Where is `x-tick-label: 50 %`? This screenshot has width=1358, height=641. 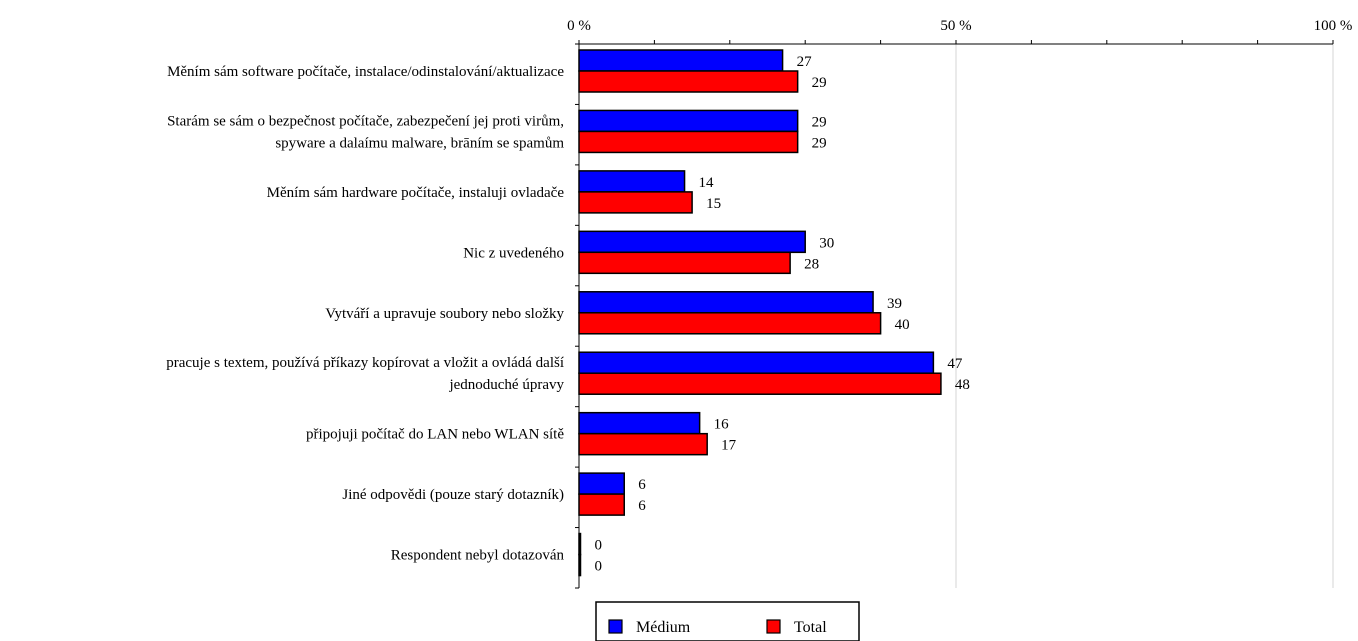 x-tick-label: 50 % is located at coordinates (955, 26).